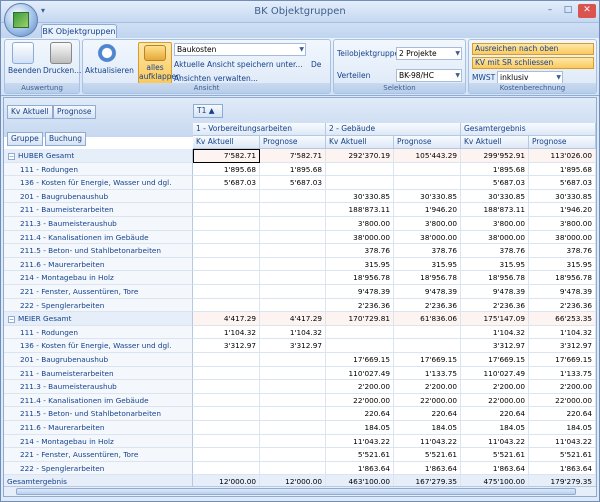 The width and height of the screenshot is (600, 502). I want to click on ausreichen-nach-oben-button: Ausreichen nach oben, so click(533, 49).